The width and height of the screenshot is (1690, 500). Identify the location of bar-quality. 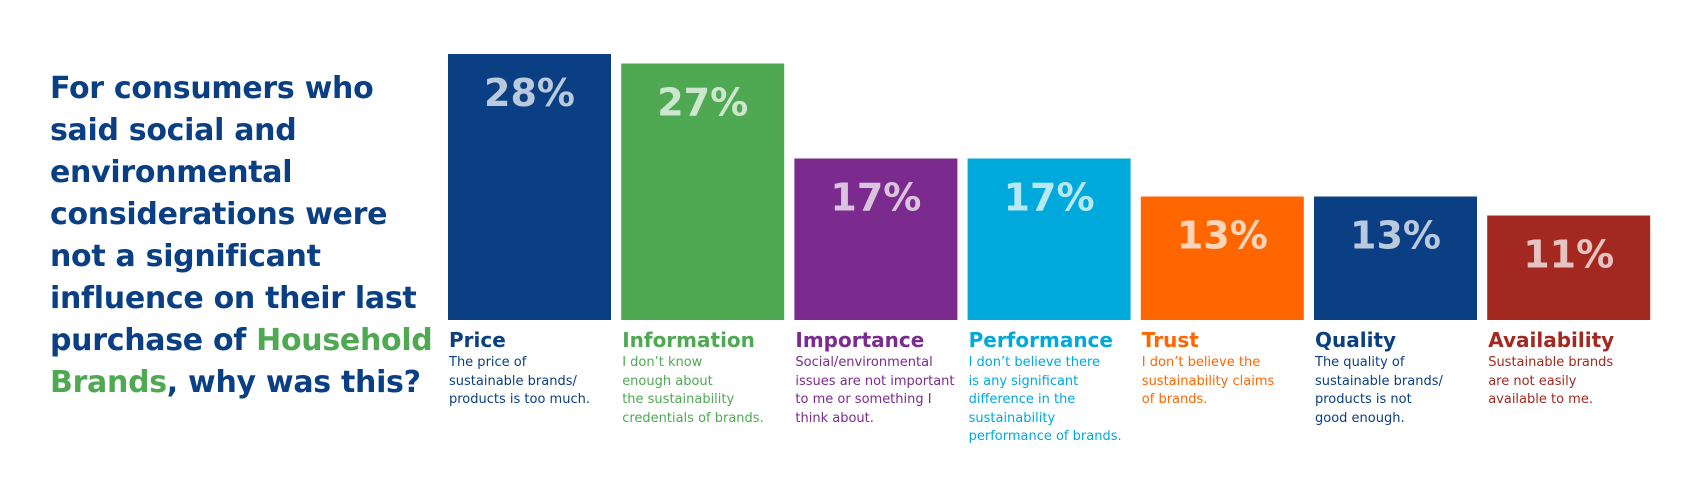
(1395, 258).